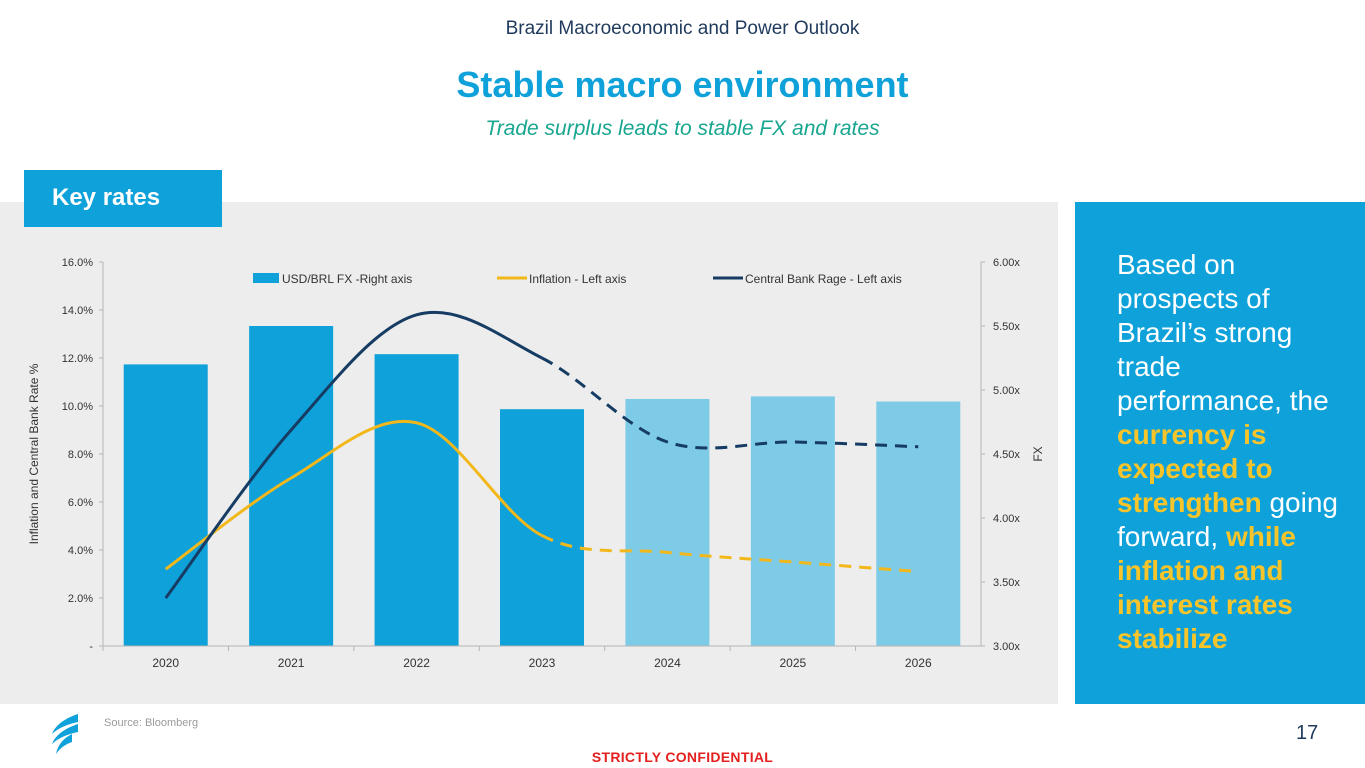 Image resolution: width=1365 pixels, height=768 pixels. I want to click on fx-bar-2026, so click(918, 523).